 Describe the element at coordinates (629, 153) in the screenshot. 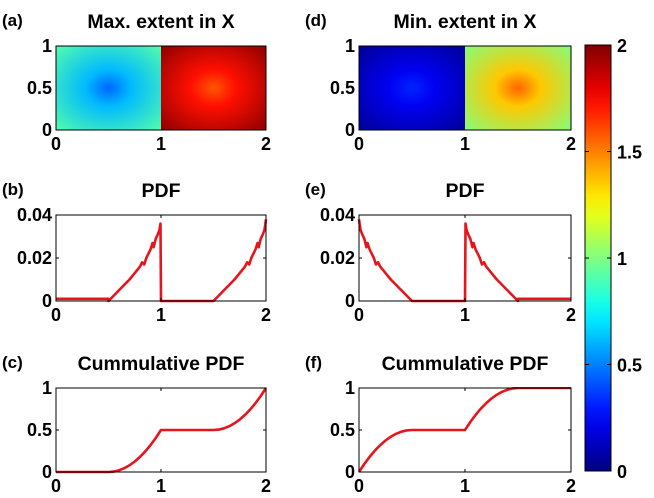

I see `colorbar-tick-label: 1.5` at that location.